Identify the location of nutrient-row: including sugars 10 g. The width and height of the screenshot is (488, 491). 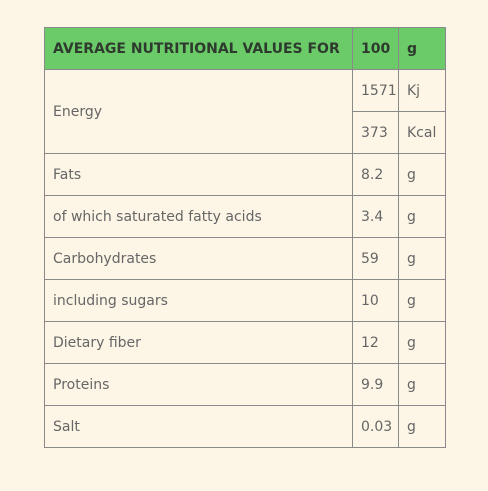
(245, 300).